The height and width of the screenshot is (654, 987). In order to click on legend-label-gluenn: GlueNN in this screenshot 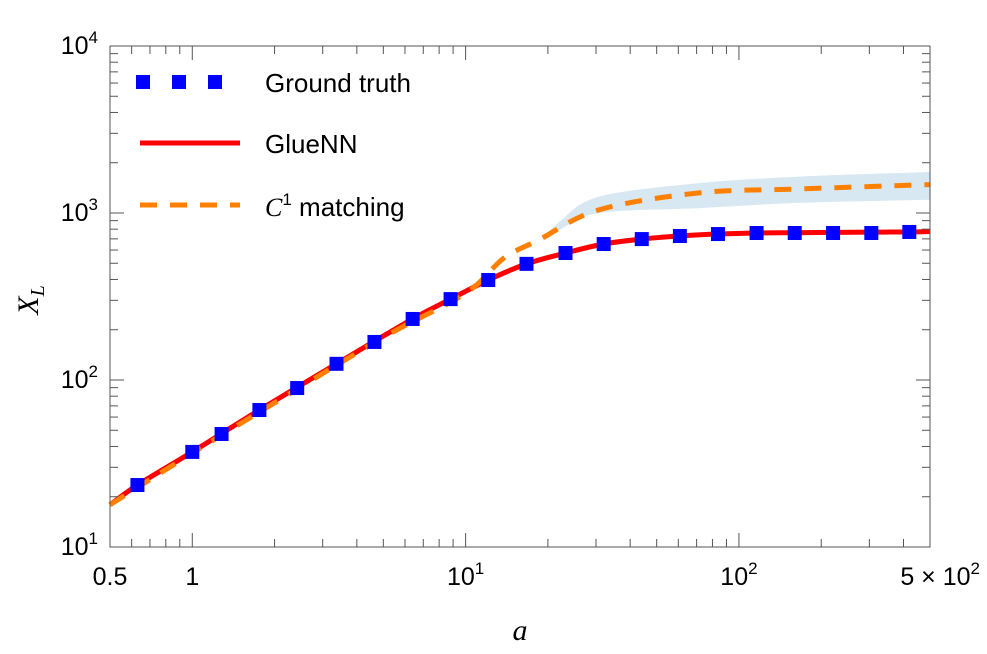, I will do `click(311, 144)`.